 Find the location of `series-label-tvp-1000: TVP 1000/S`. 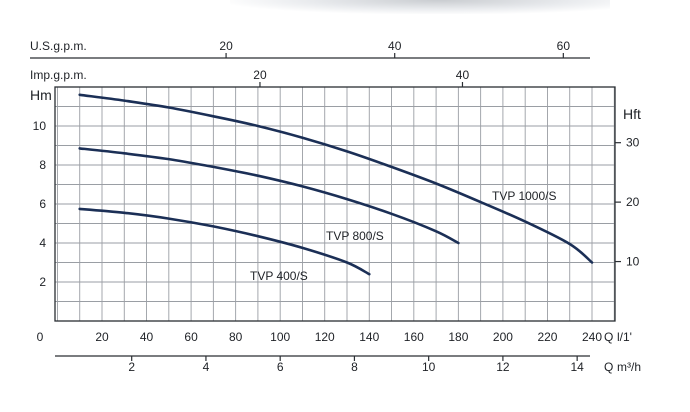

series-label-tvp-1000: TVP 1000/S is located at coordinates (524, 196).